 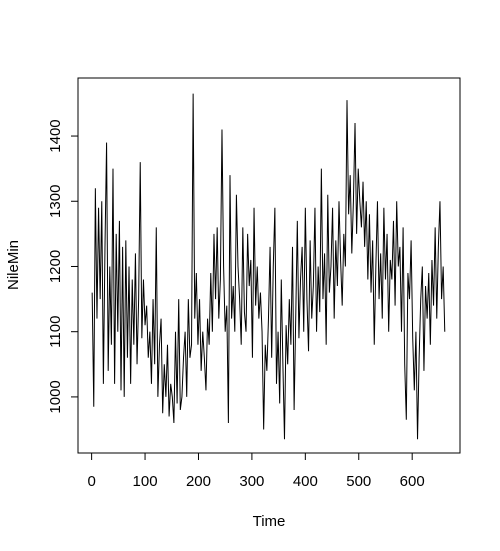 I want to click on x-tick-label: 100, so click(x=145, y=481).